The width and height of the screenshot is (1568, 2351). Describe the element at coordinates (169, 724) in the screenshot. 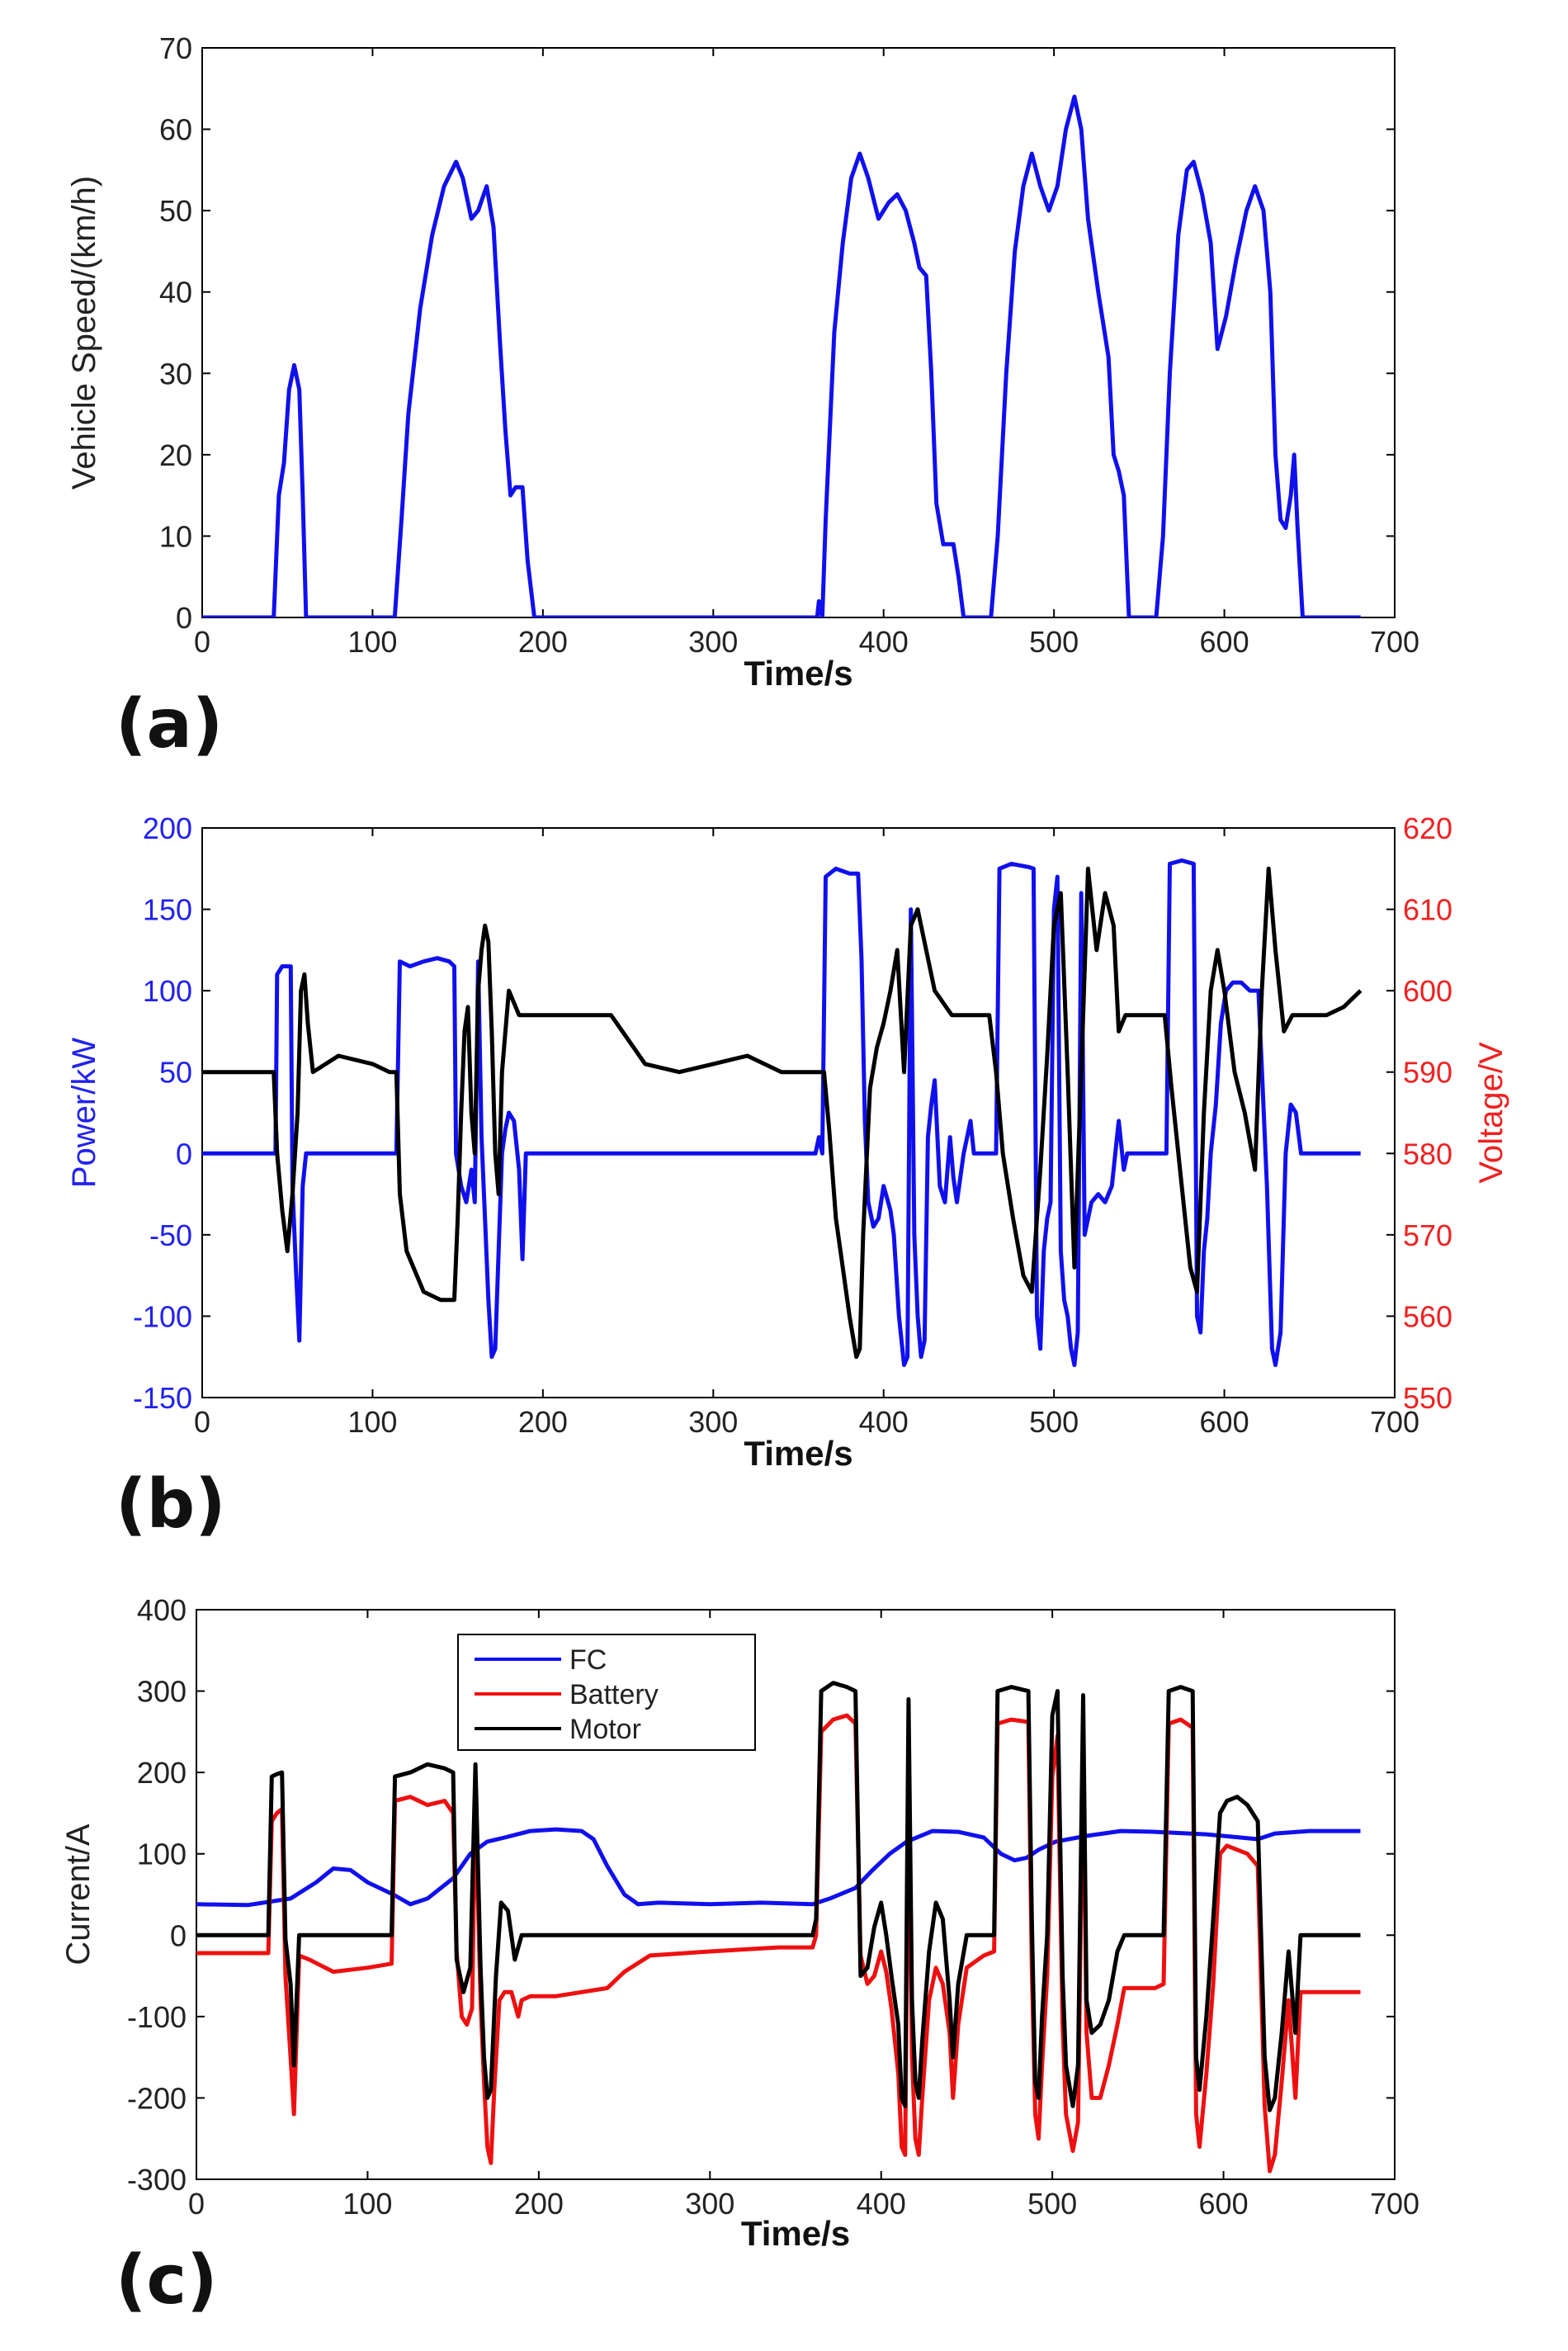

I see `panel-label: (a)` at that location.